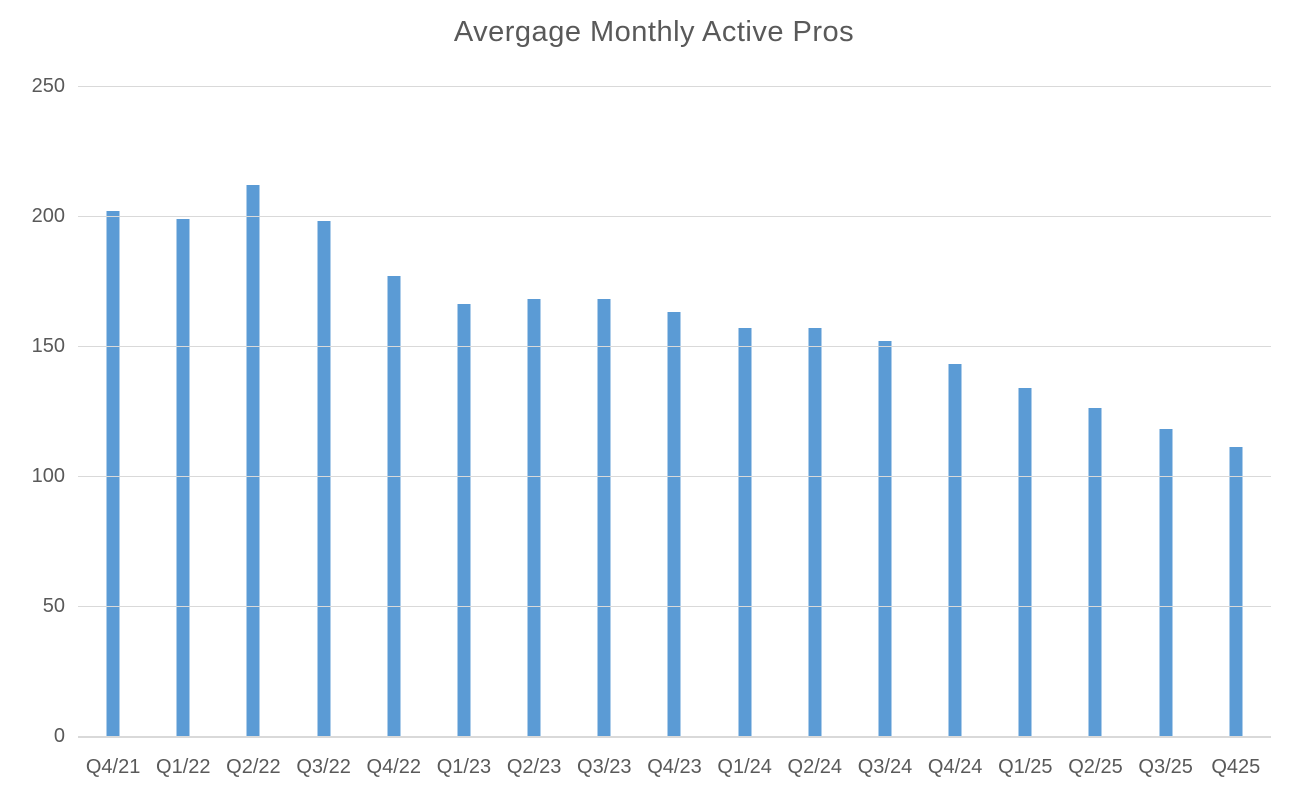 The width and height of the screenshot is (1308, 804). Describe the element at coordinates (1236, 767) in the screenshot. I see `x-axis-label: Q425` at that location.